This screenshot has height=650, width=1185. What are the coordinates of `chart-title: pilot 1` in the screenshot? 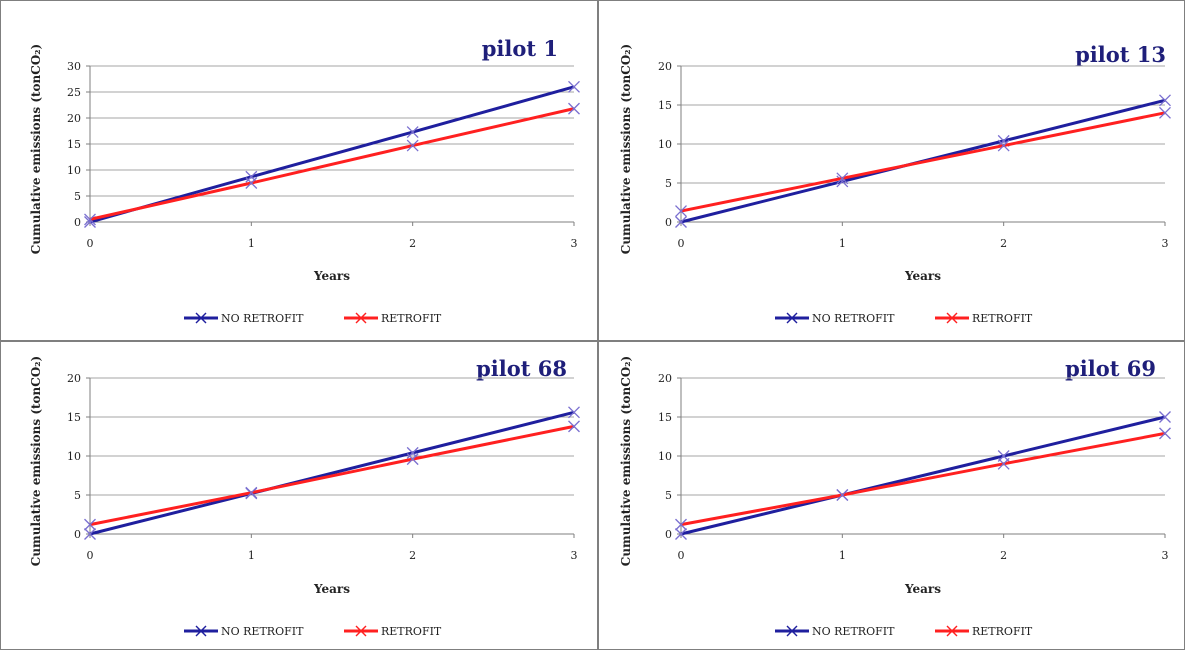 It's located at (520, 48).